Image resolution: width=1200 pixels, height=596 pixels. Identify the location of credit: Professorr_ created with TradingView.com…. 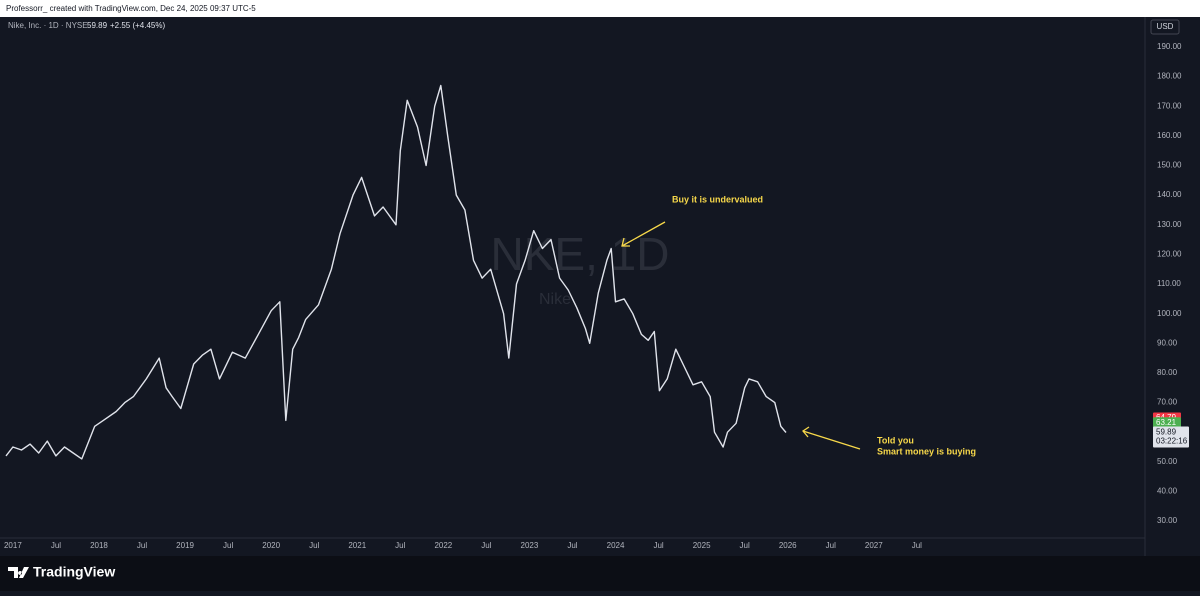
(131, 8).